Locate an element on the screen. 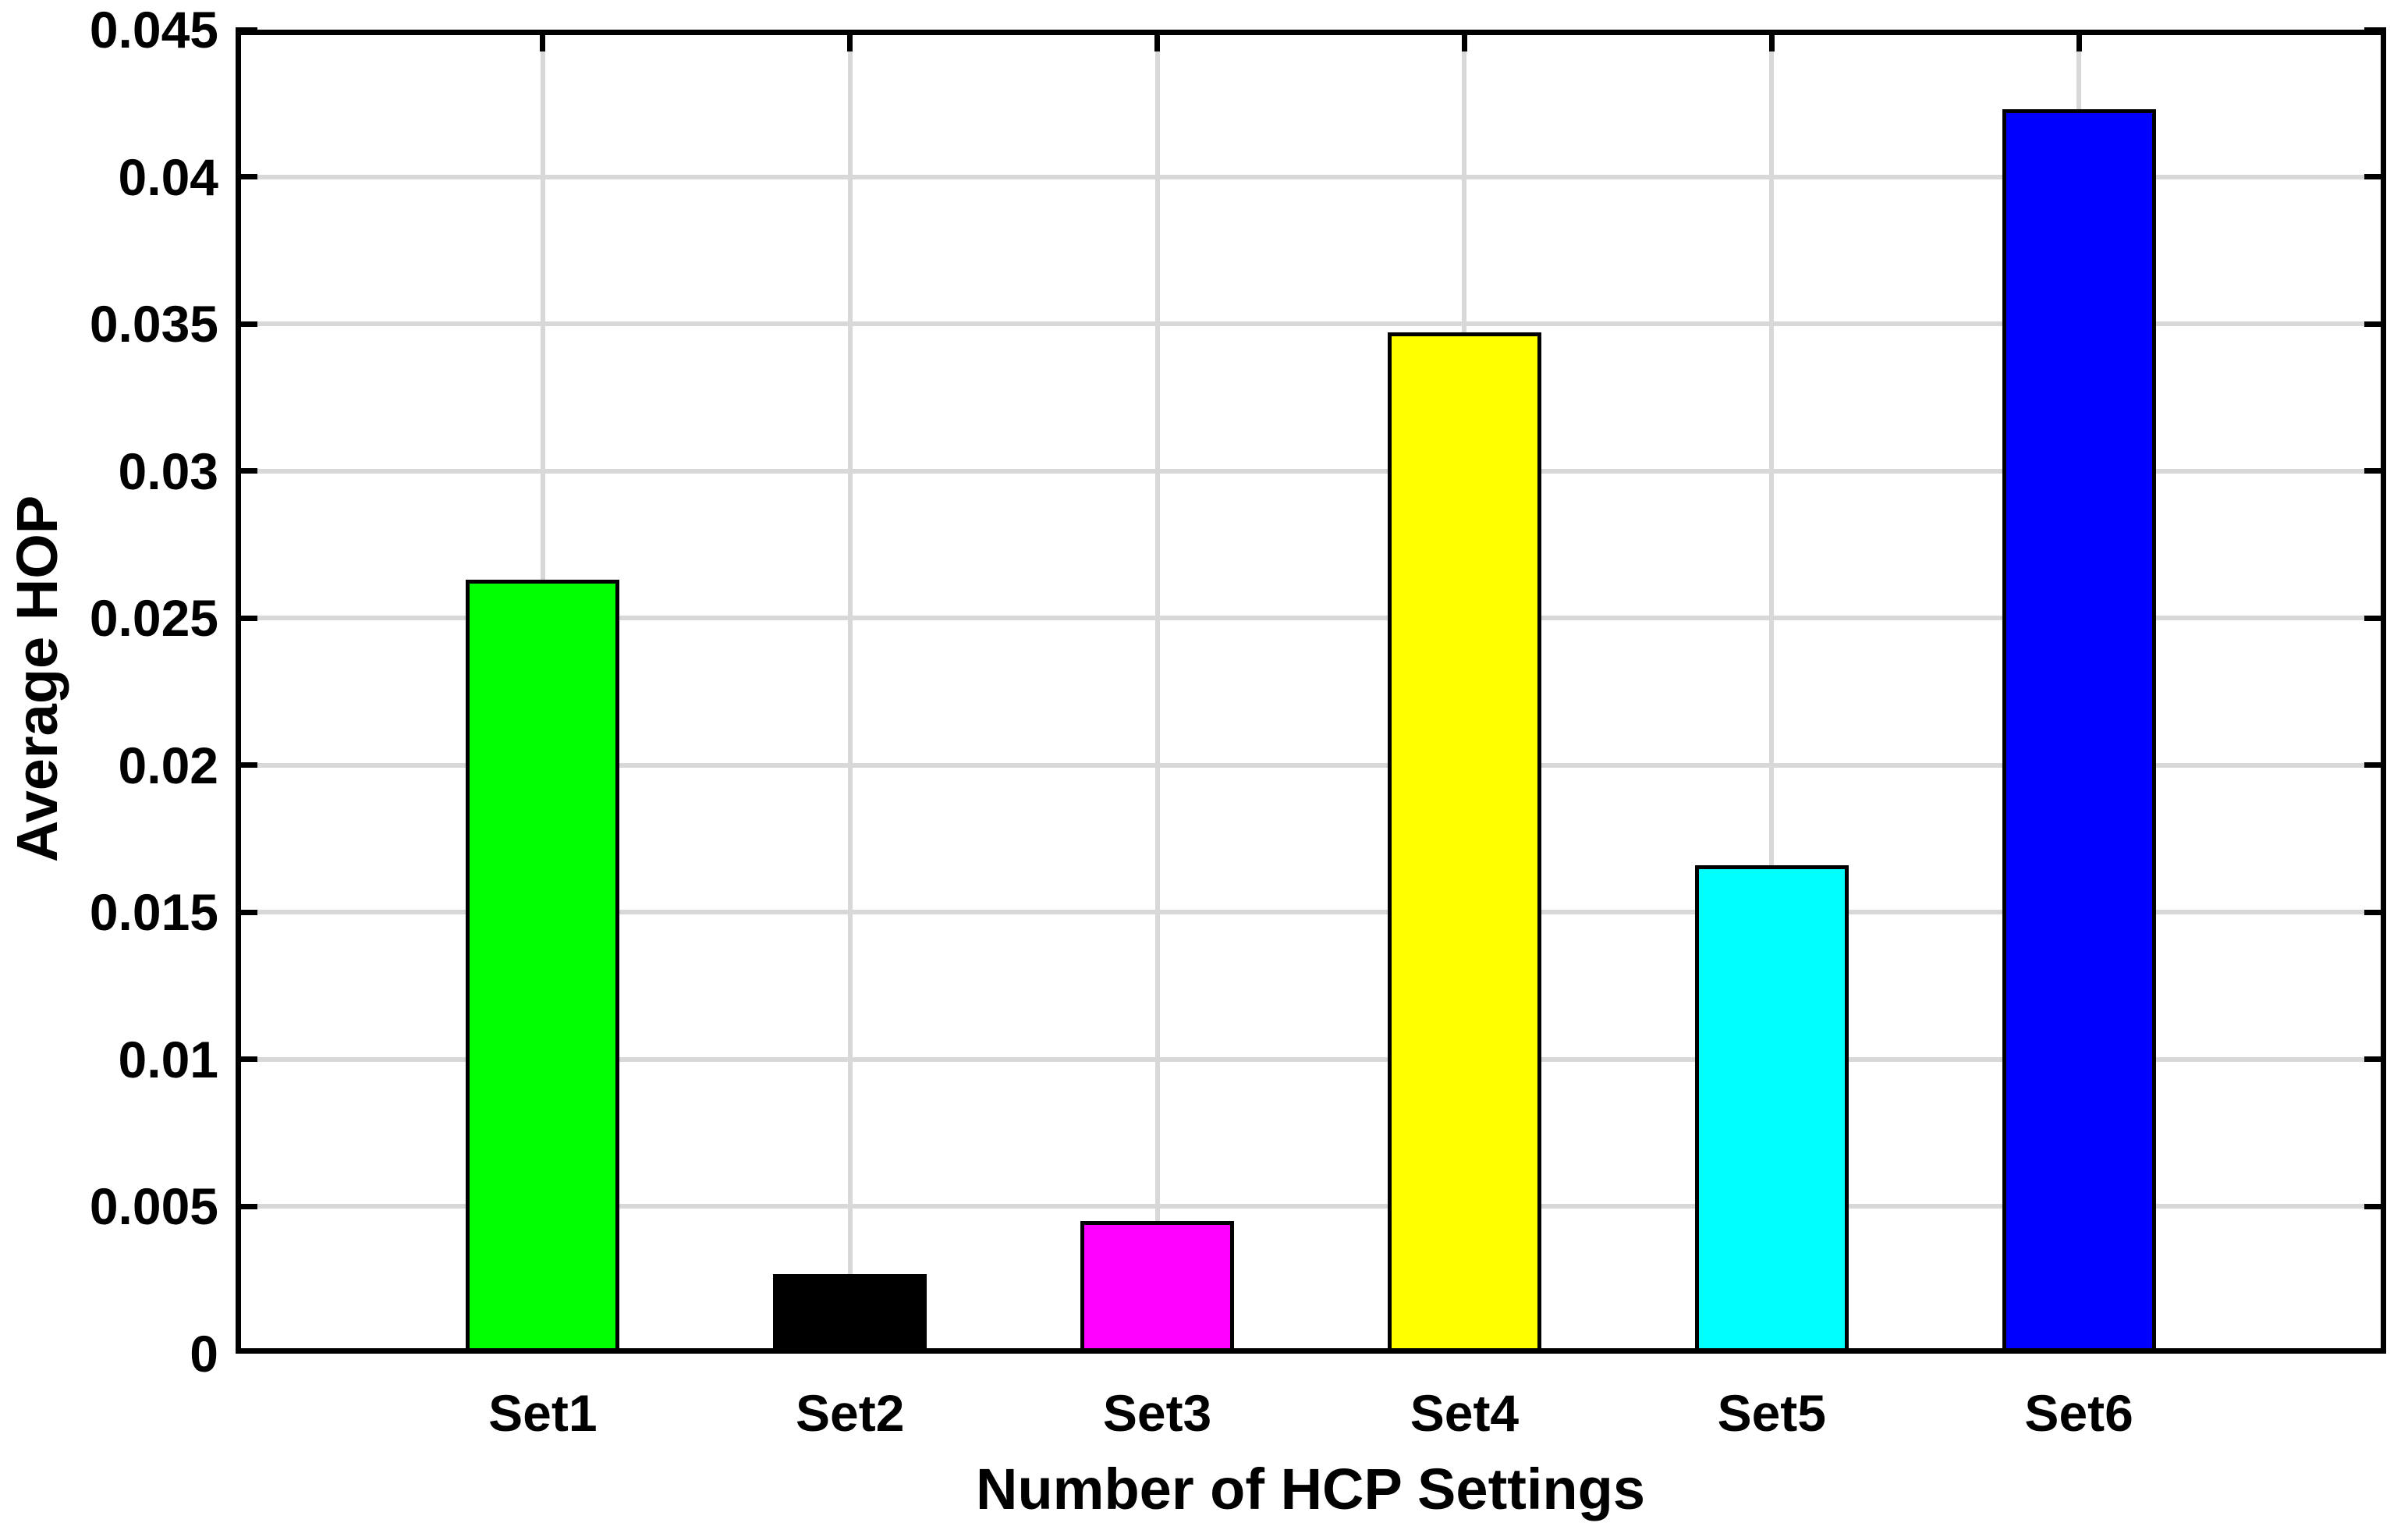 The image size is (2408, 1530). axis-top is located at coordinates (1311, 33).